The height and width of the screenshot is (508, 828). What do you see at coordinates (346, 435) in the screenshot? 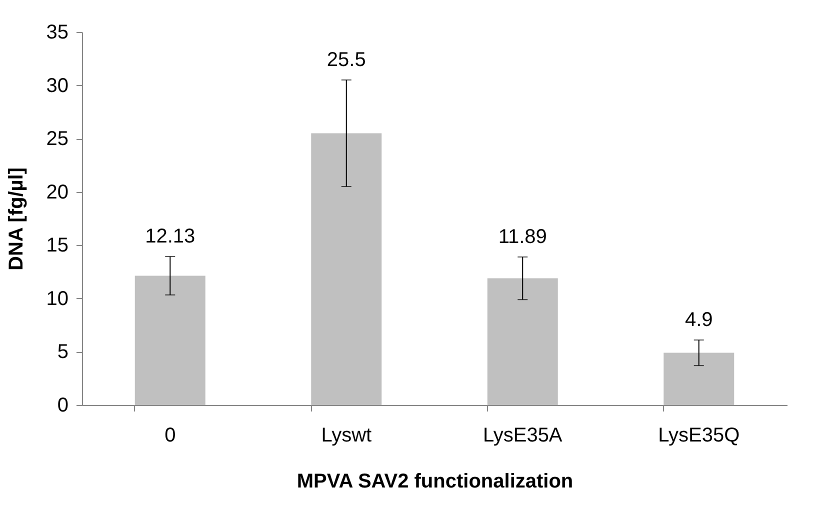
I see `x-tick-label: Lyswt` at bounding box center [346, 435].